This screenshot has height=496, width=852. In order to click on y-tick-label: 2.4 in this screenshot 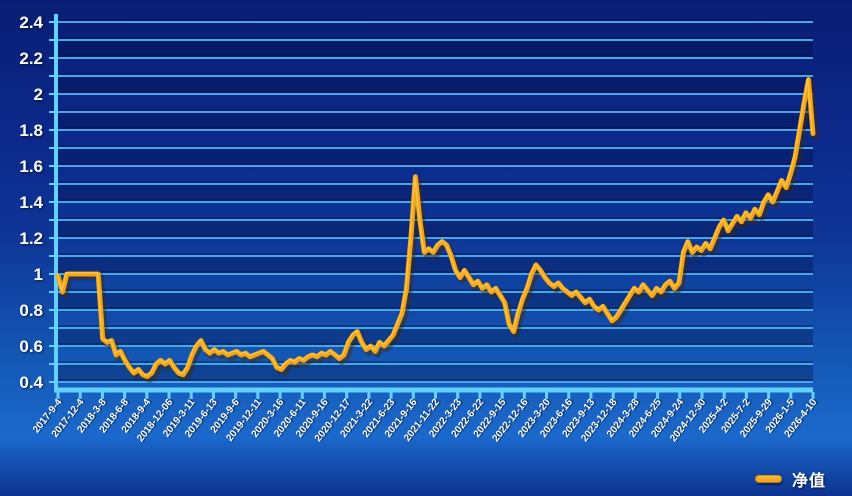, I will do `click(31, 22)`.